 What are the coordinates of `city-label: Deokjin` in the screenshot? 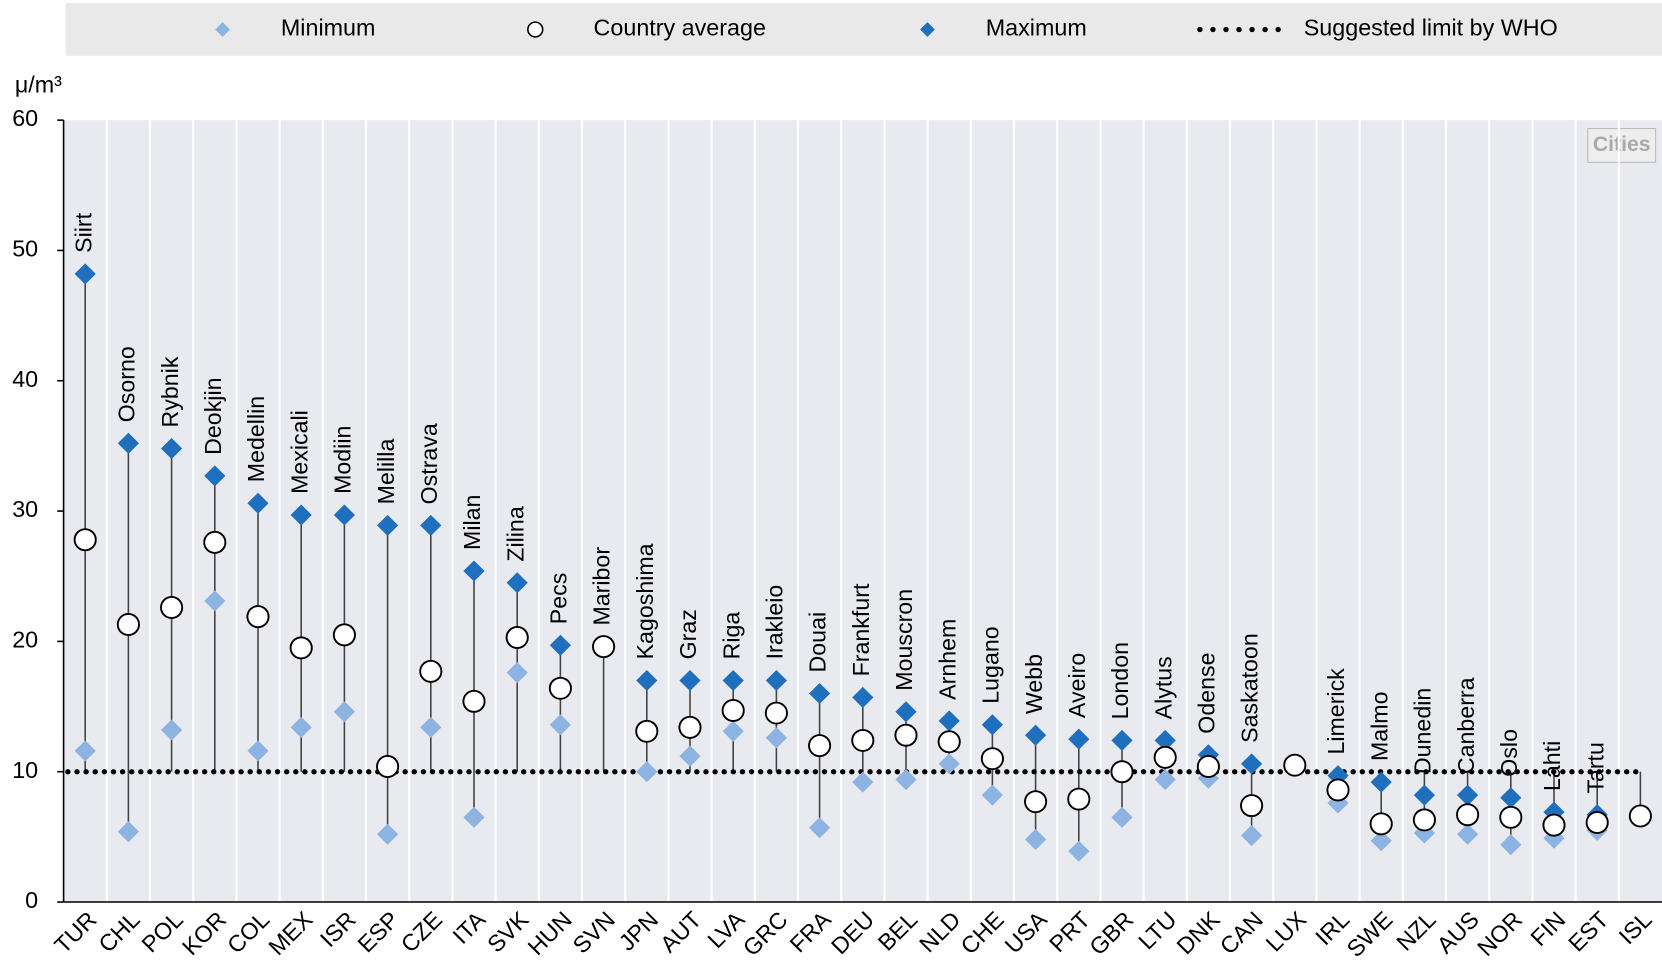 It's located at (213, 415).